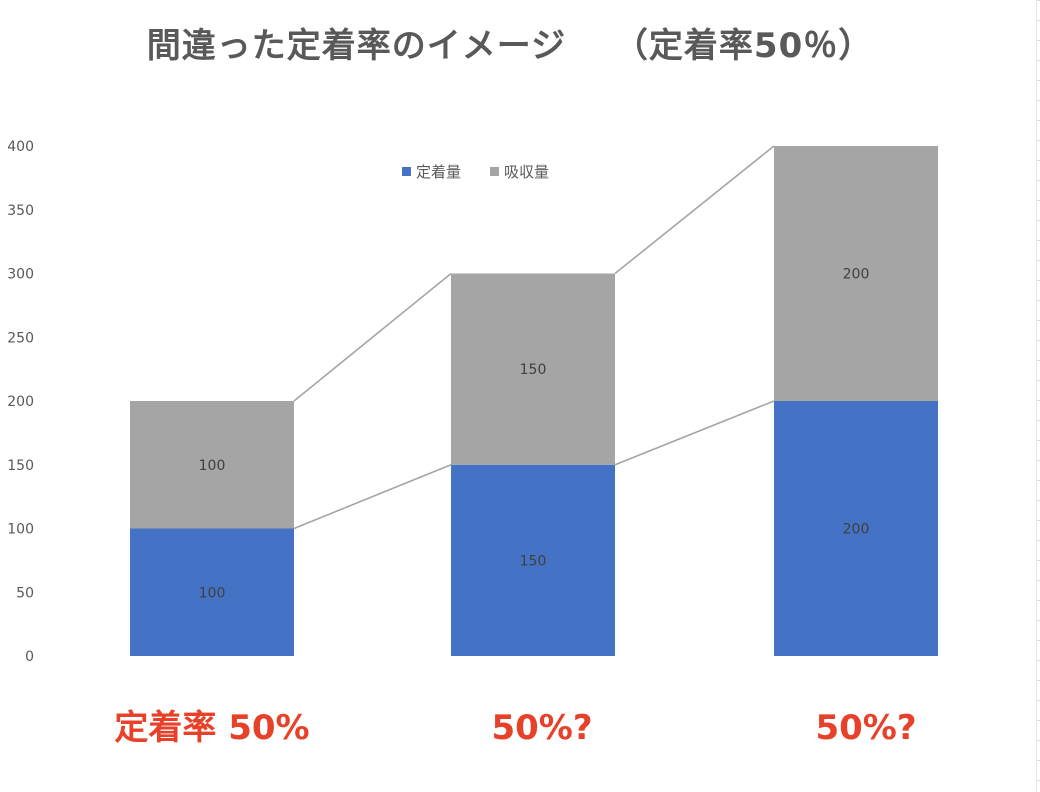 The width and height of the screenshot is (1040, 792). Describe the element at coordinates (510, 46) in the screenshot. I see `chart-title: 間違った定着率のイメージ （定着率50％）` at that location.